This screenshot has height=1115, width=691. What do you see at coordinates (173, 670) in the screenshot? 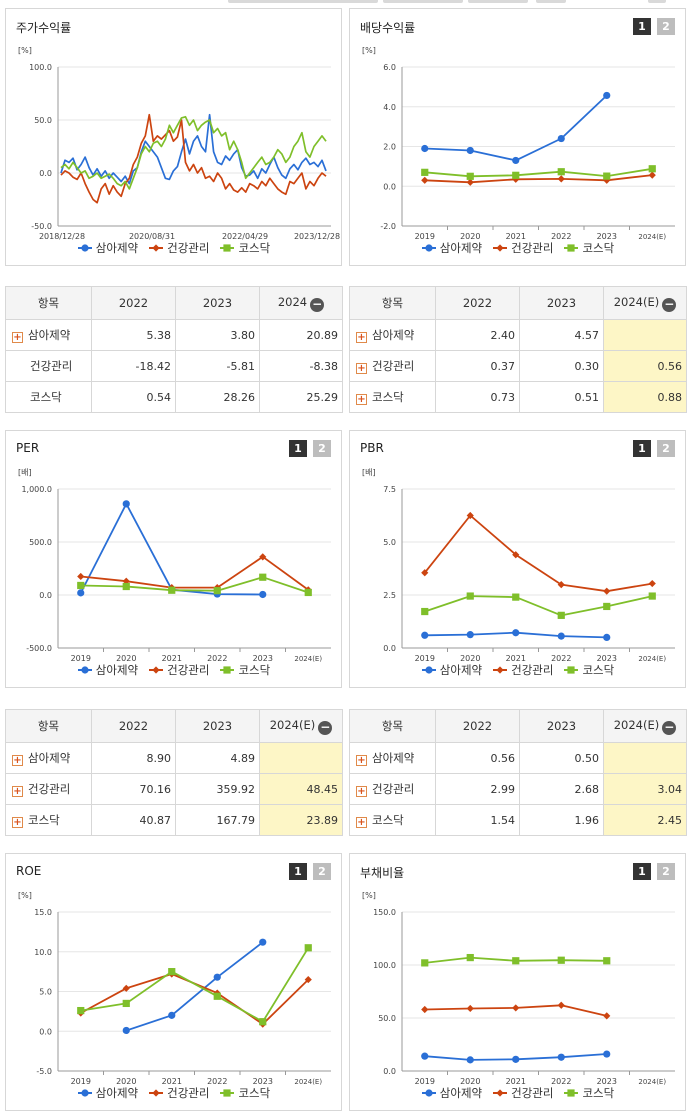
I see `legend: 삼아제약 건강관리 코스닥` at bounding box center [173, 670].